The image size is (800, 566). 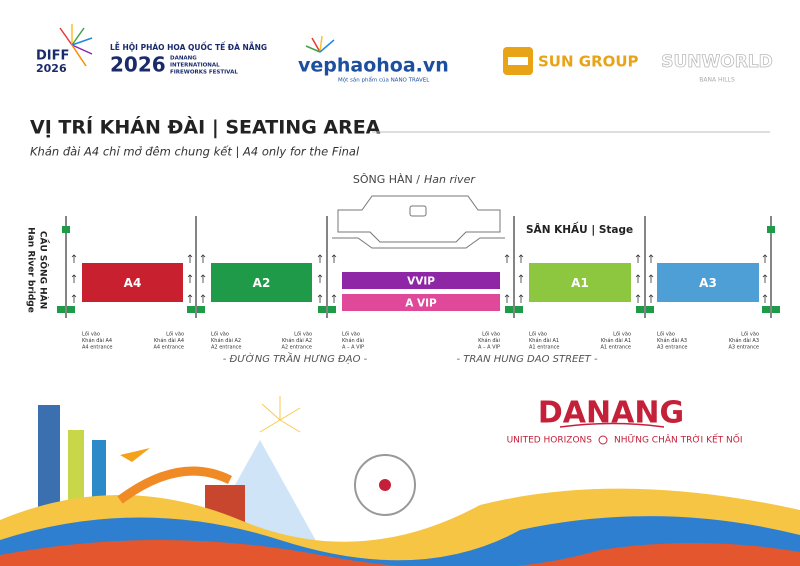 I want to click on bridge-label: Han River bridge, so click(x=31, y=270).